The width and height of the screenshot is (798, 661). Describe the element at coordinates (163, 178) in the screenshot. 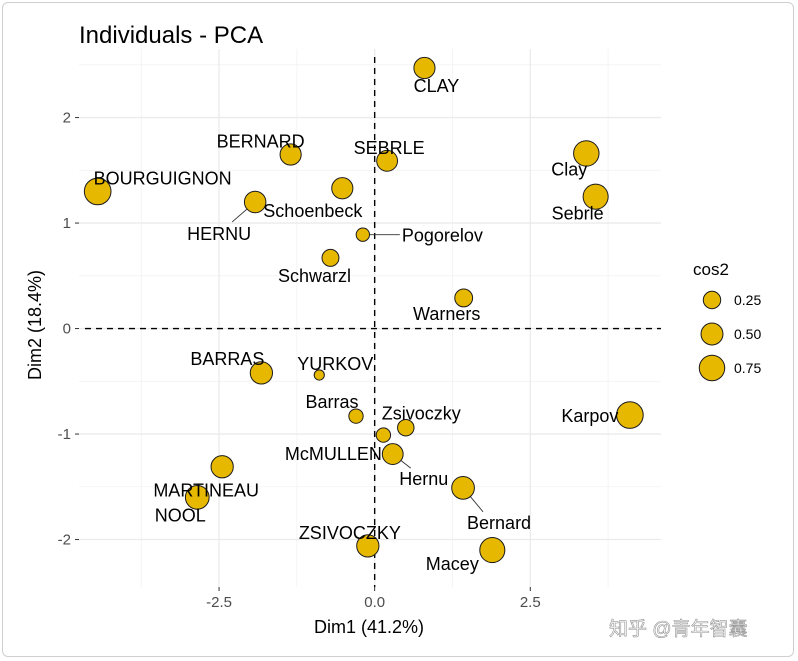

I see `label-bourguignon: BOURGUIGNON` at that location.